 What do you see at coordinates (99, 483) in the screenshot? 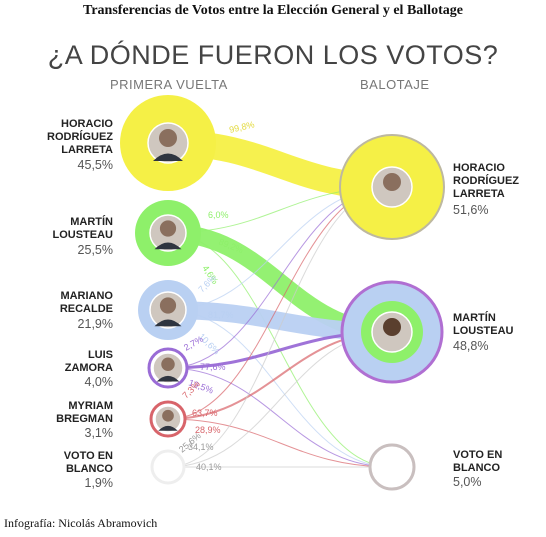
I see `first-round-pct-blanco: 1,9%` at bounding box center [99, 483].